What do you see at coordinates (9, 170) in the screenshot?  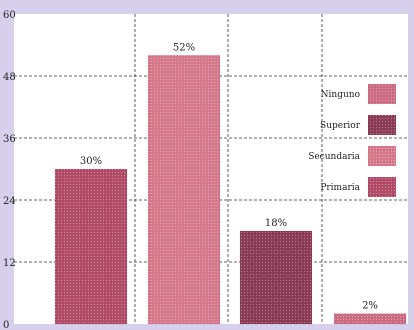 I see `y-tick-labels: 0 12 24 36 48 60` at bounding box center [9, 170].